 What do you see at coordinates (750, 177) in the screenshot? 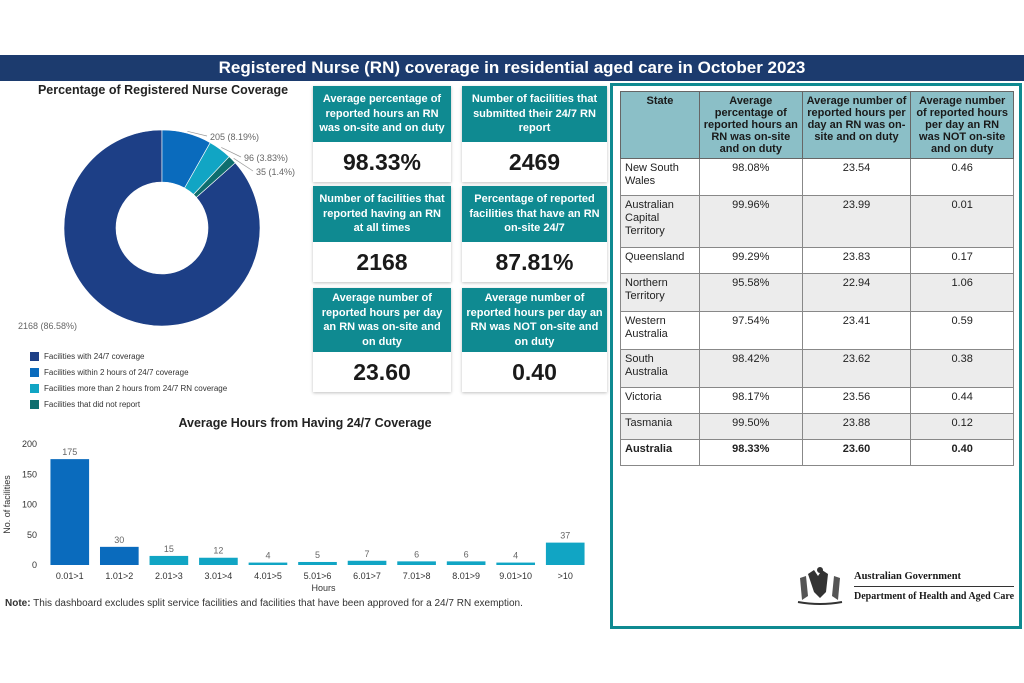
I see `table-cell: 98.08%` at bounding box center [750, 177].